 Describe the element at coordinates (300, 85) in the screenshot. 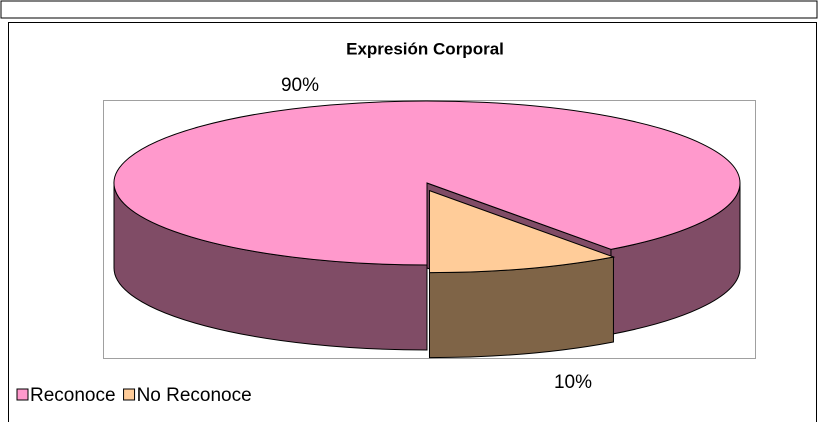

I see `data-label: 90%` at that location.